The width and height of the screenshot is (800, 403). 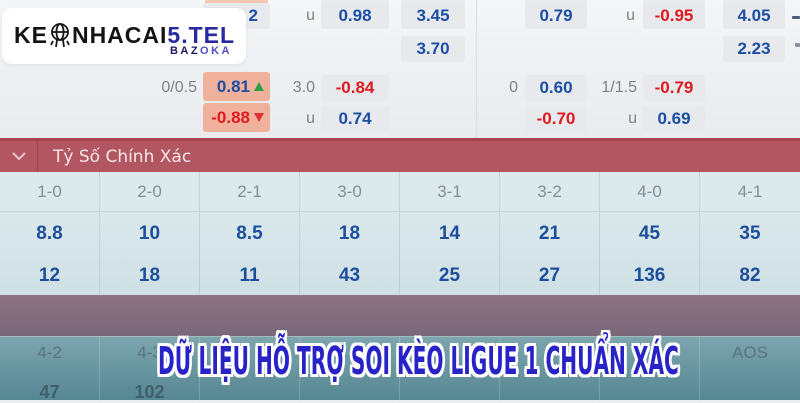 What do you see at coordinates (303, 87) in the screenshot?
I see `line-label: 3.0` at bounding box center [303, 87].